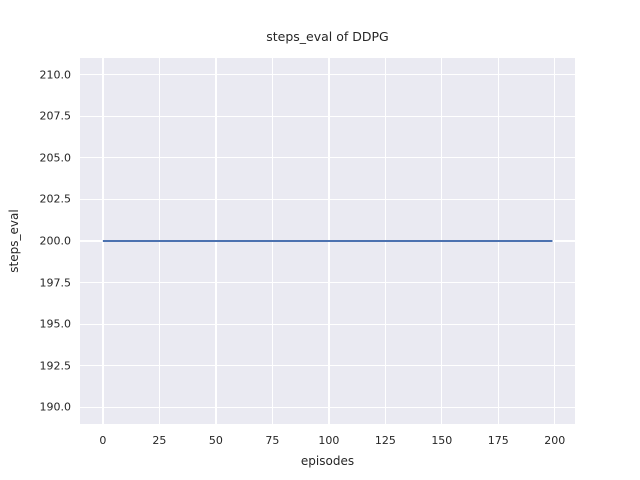 The height and width of the screenshot is (480, 640). What do you see at coordinates (329, 440) in the screenshot?
I see `x-tick-label: 100` at bounding box center [329, 440].